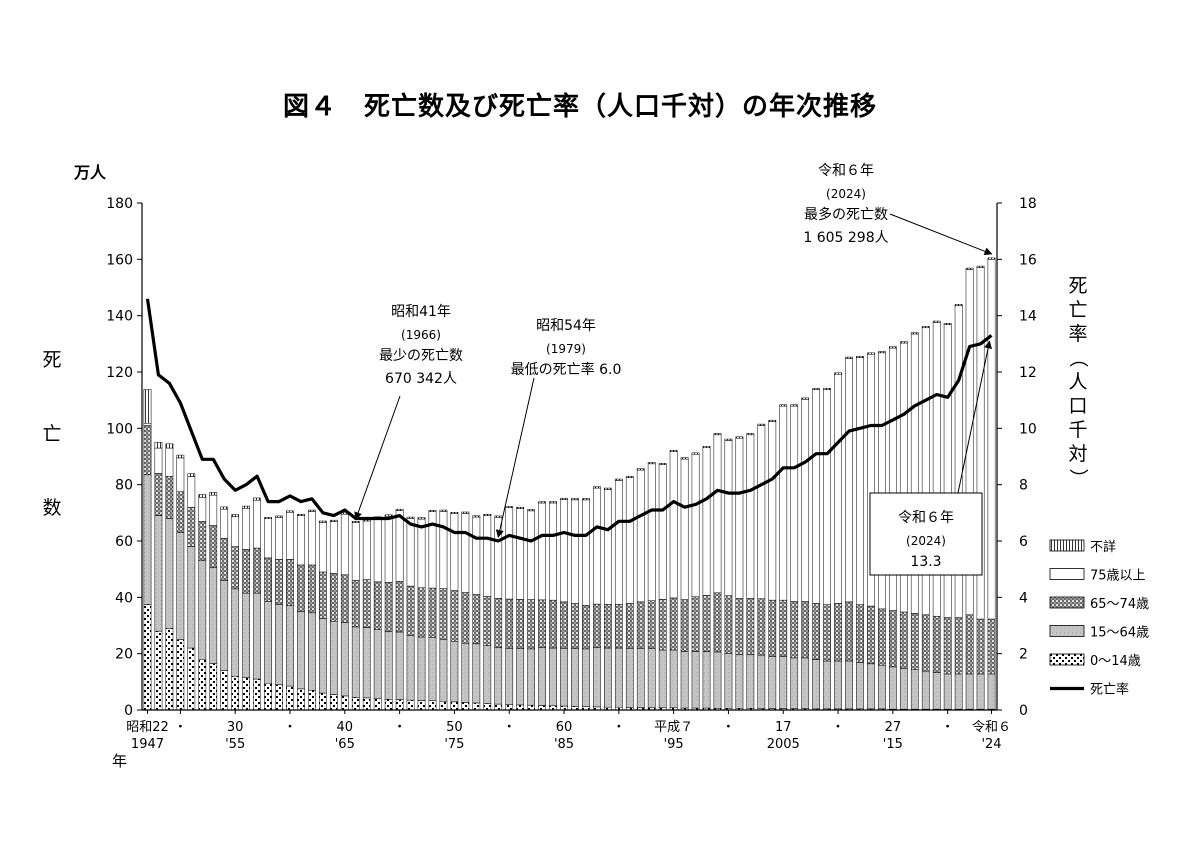  What do you see at coordinates (515, 457) in the screenshot?
I see `arrow-min-rate` at bounding box center [515, 457].